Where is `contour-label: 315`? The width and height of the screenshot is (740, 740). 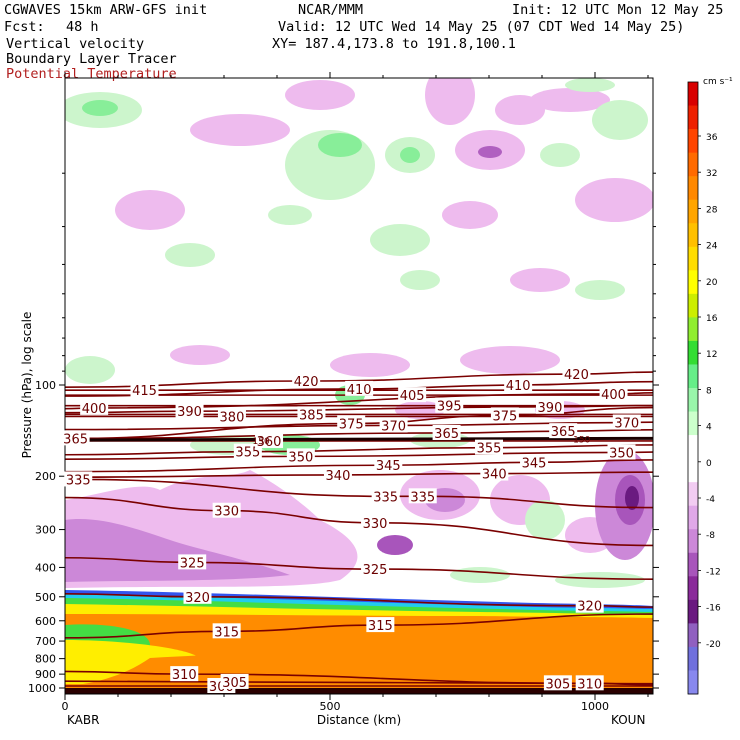
contour-label: 315 is located at coordinates (380, 626).